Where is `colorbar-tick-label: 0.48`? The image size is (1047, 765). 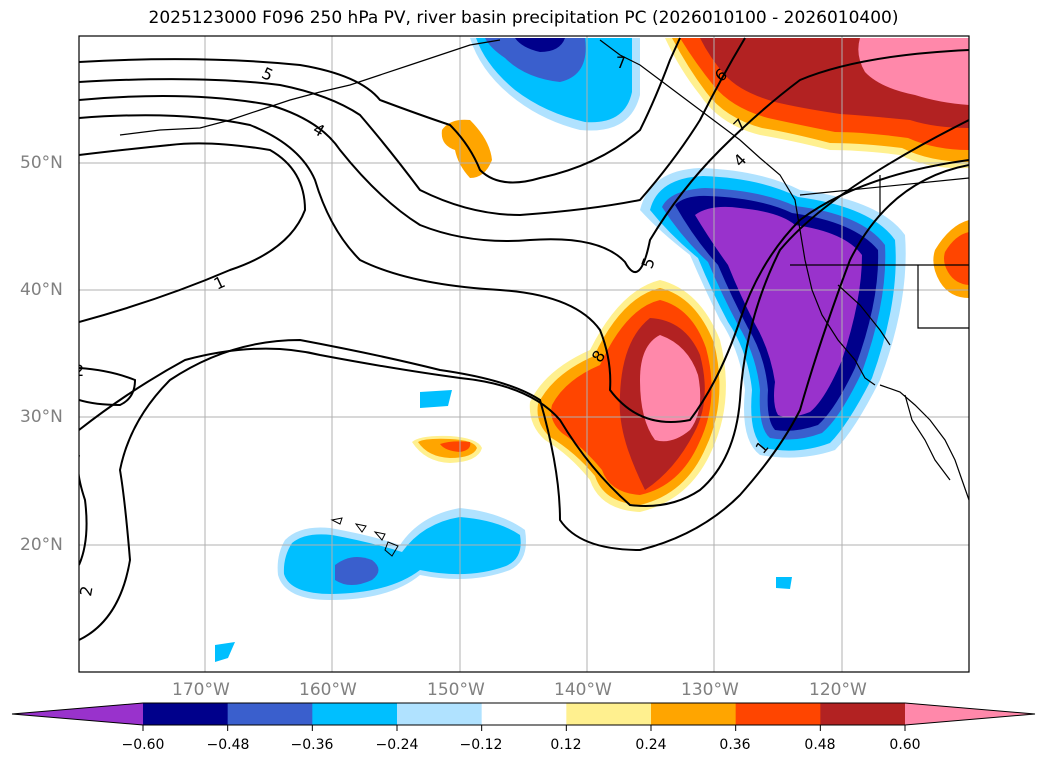 colorbar-tick-label: 0.48 is located at coordinates (820, 745).